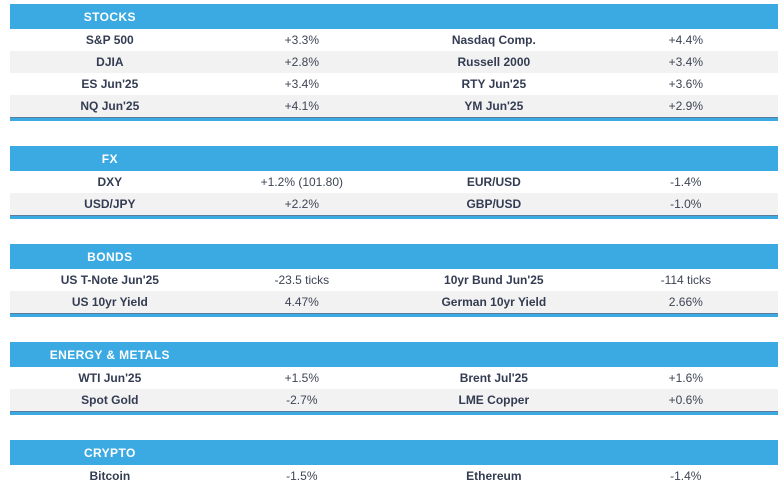  Describe the element at coordinates (302, 476) in the screenshot. I see `instrument-change: -1.5%` at that location.